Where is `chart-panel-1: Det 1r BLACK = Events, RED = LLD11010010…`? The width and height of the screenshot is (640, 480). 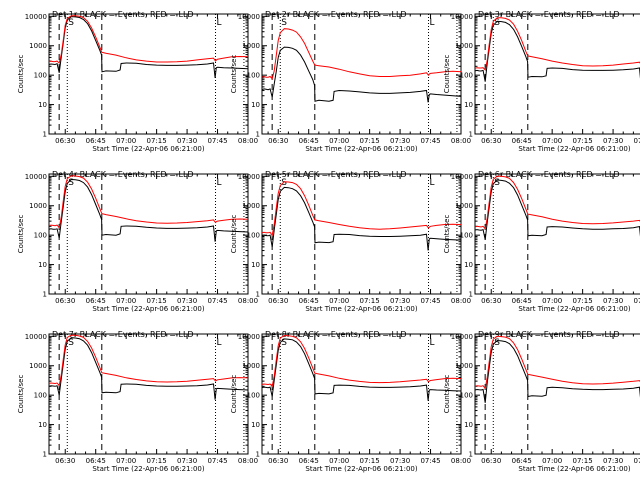 chart-panel-1: Det 1r BLACK = Events, RED = LLD11010010… is located at coordinates (137, 81).